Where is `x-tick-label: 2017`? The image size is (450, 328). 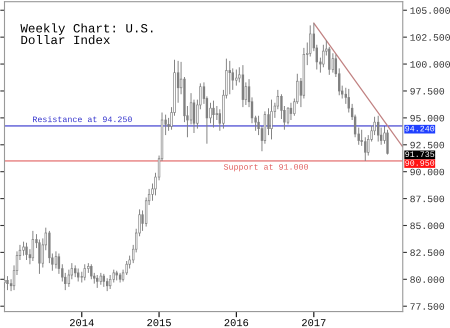
x-tick-label: 2017 is located at coordinates (314, 322).